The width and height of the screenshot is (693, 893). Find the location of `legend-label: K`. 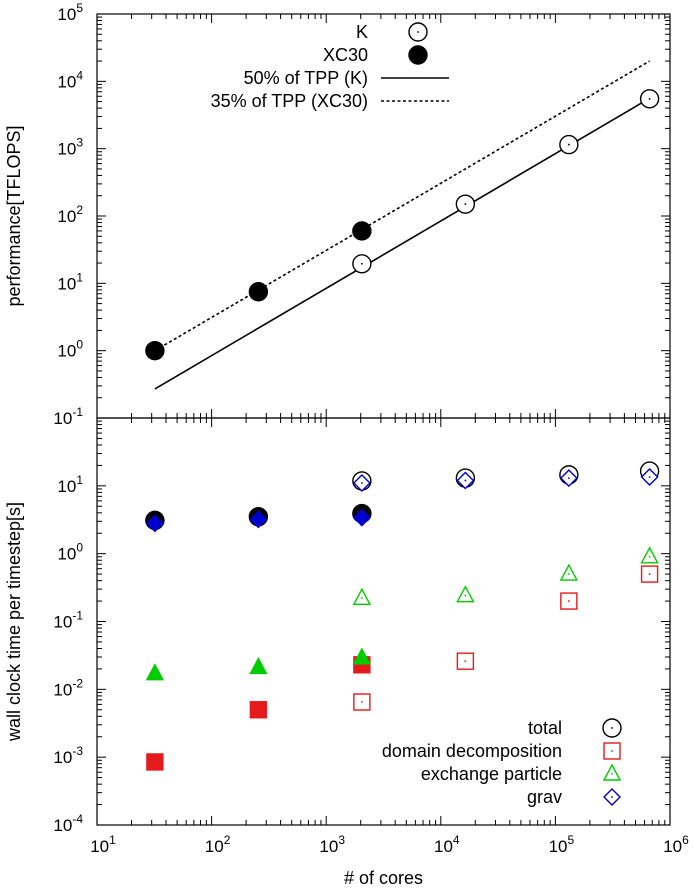

legend-label: K is located at coordinates (362, 32).